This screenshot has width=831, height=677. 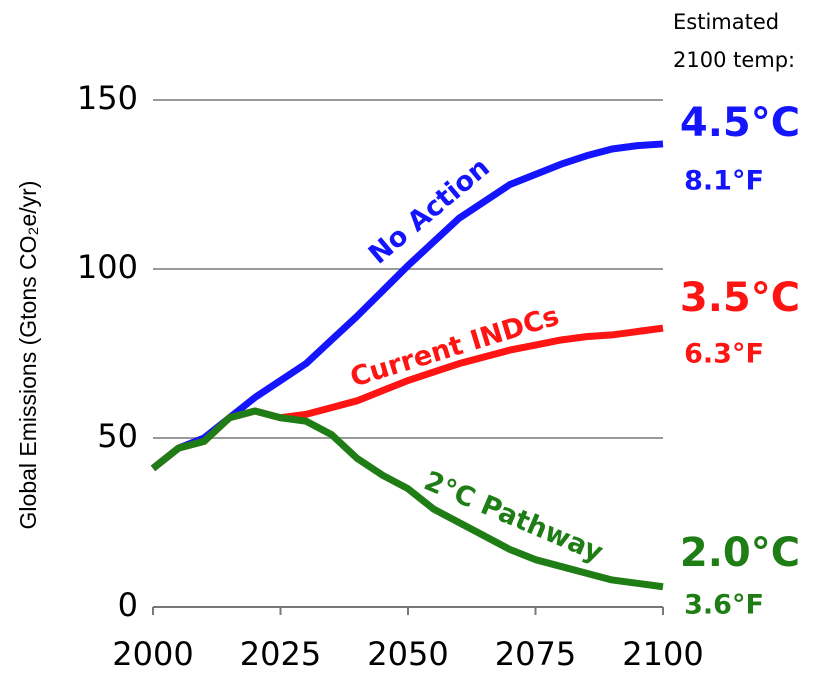 What do you see at coordinates (28, 355) in the screenshot?
I see `y-axis-label: Global Emissions (Gtons CO₂e/yr)` at bounding box center [28, 355].